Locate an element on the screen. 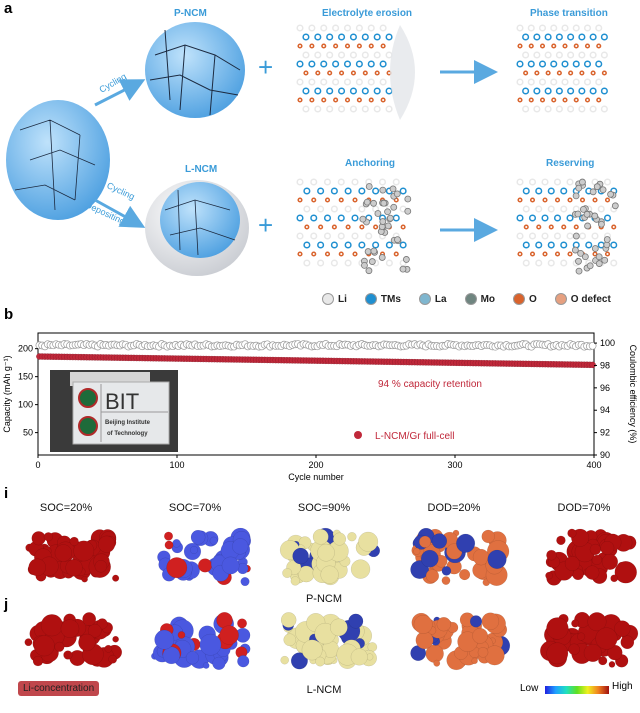 This screenshot has width=640, height=713. y2-axis-label: Coulombic efficiency (%) is located at coordinates (633, 394).